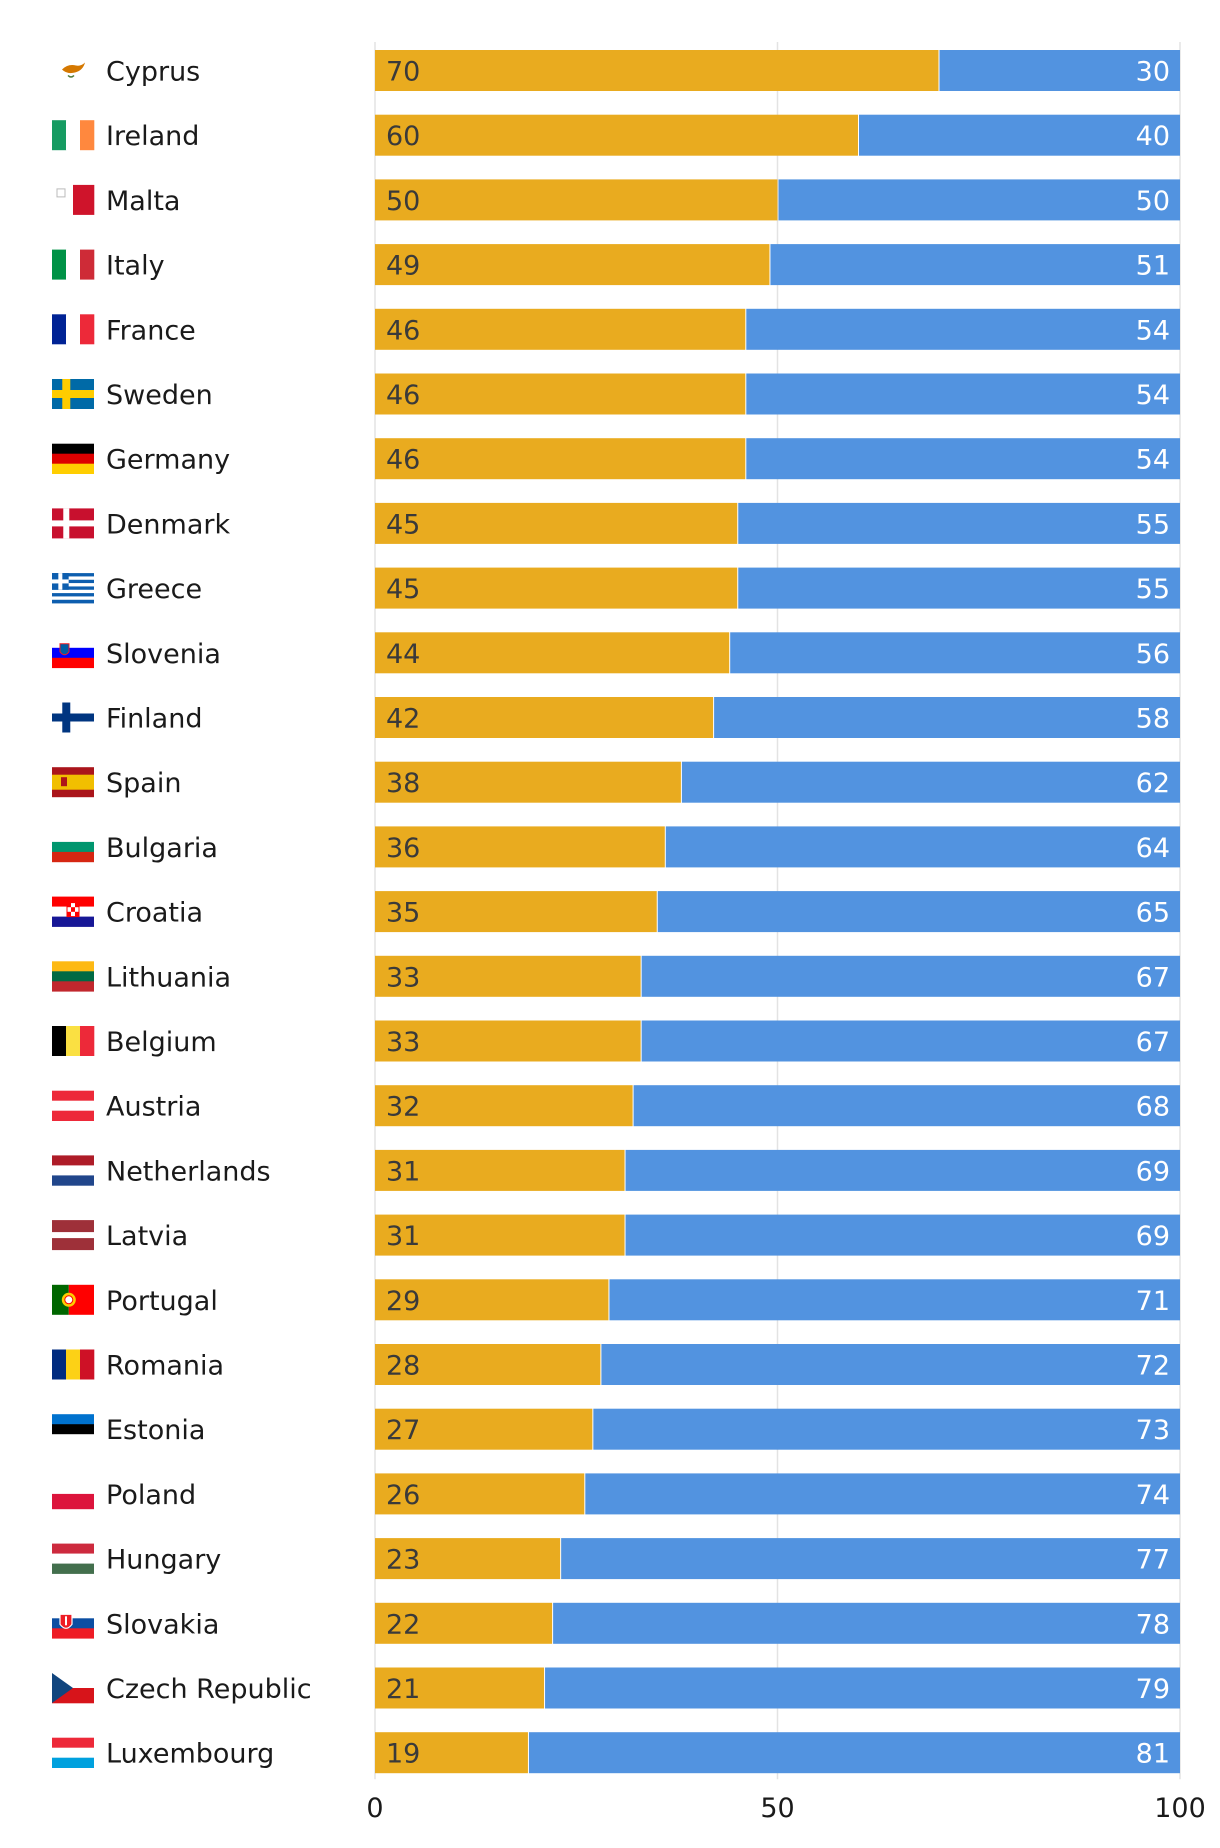 Image resolution: width=1220 pixels, height=1848 pixels. I want to click on country-label: Austria, so click(153, 1107).